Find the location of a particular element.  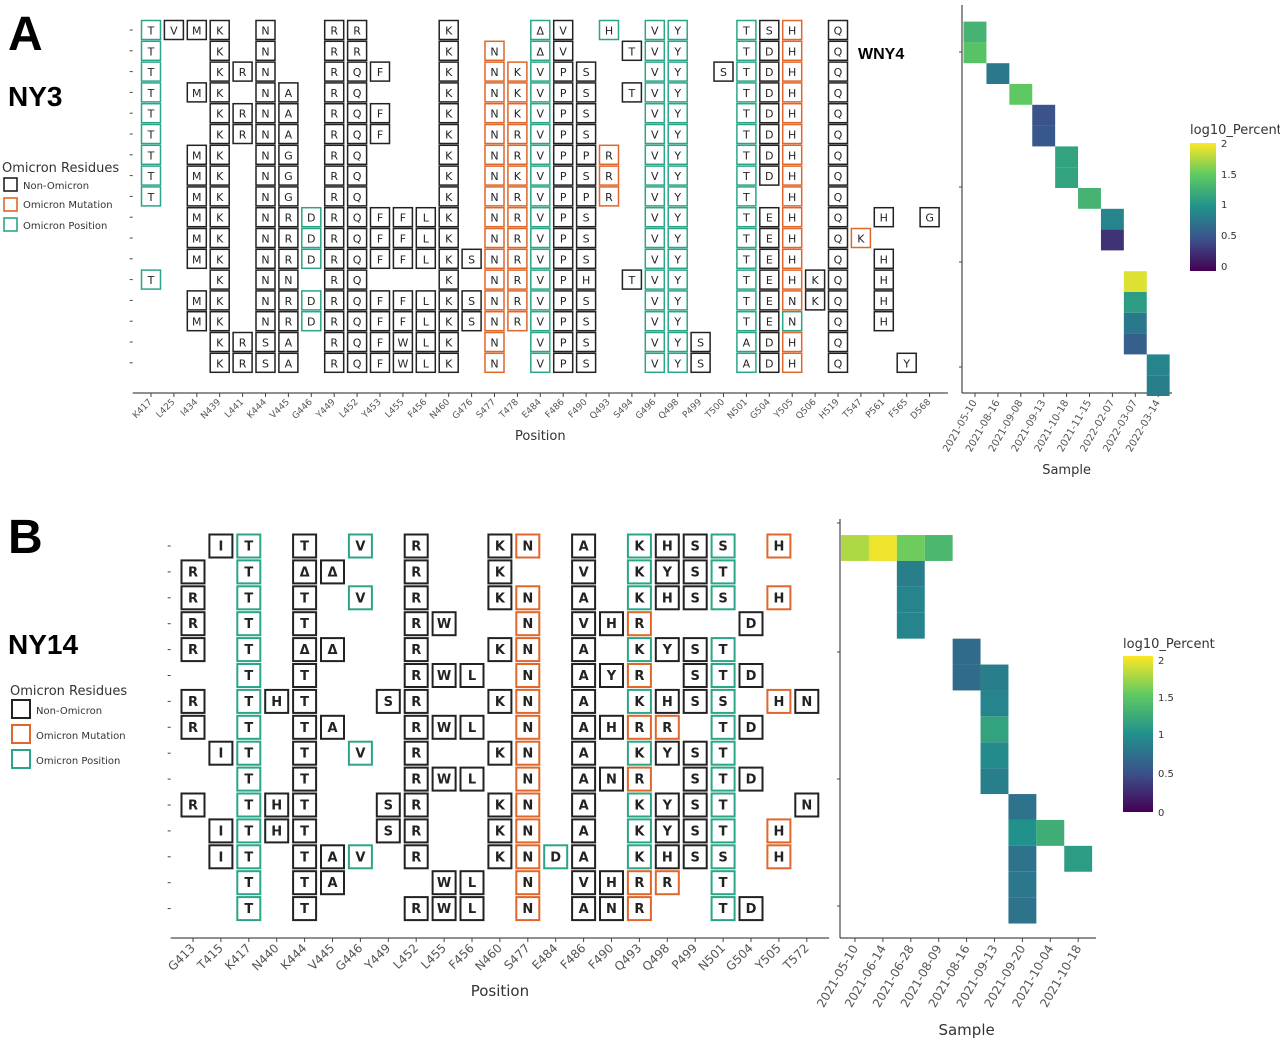

x-tick-label: G446 is located at coordinates (349, 957).